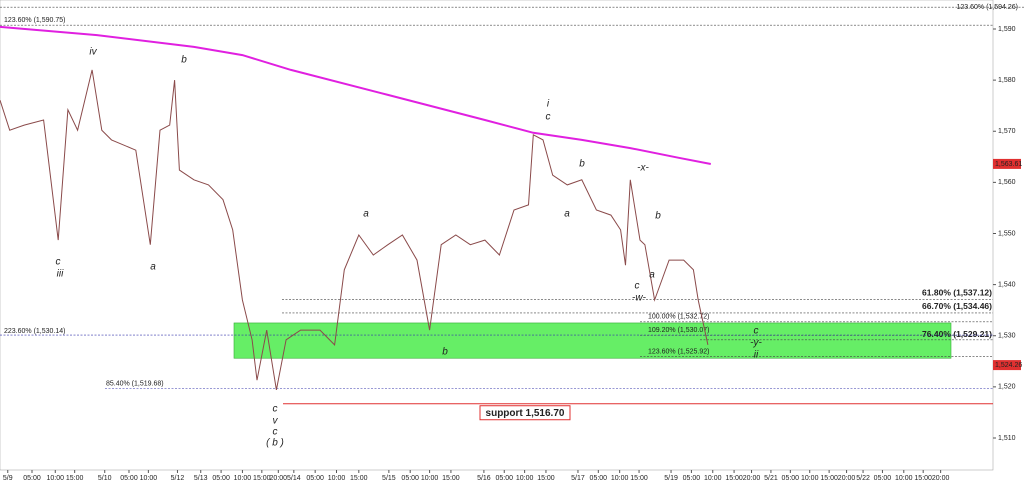 The image size is (1024, 483). What do you see at coordinates (679, 351) in the screenshot?
I see `fib-label: 123.60% (1,525.92)` at bounding box center [679, 351].